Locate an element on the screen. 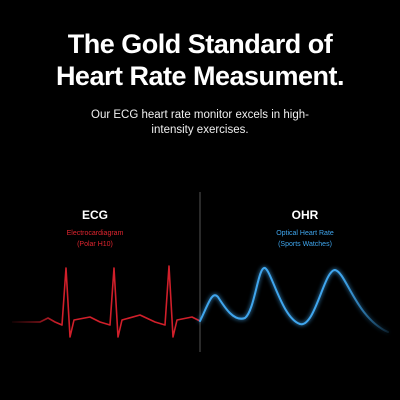 The width and height of the screenshot is (400, 400). panel-description: Optical Heart Rate is located at coordinates (305, 233).